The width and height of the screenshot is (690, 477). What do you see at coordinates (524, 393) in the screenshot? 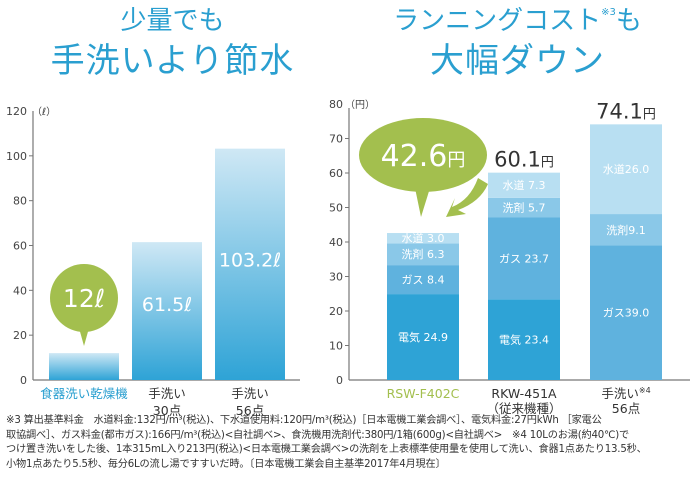
I see `x-category-label: RKW-451A` at bounding box center [524, 393].